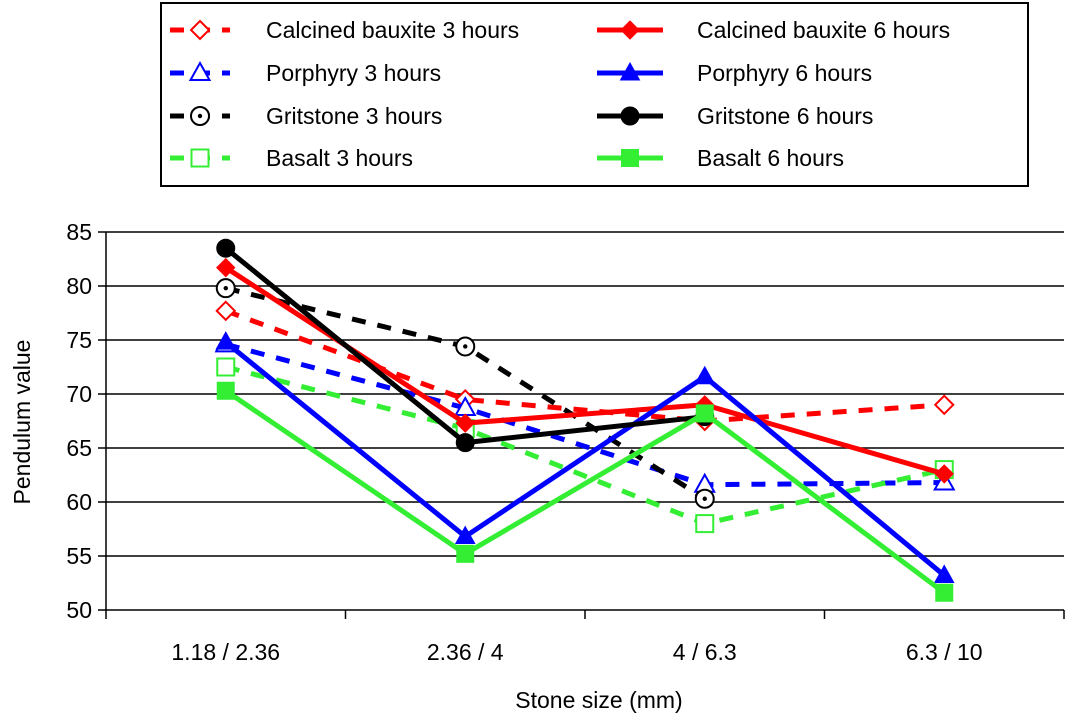  I want to click on legend-label: Basalt 3 hours, so click(339, 158).